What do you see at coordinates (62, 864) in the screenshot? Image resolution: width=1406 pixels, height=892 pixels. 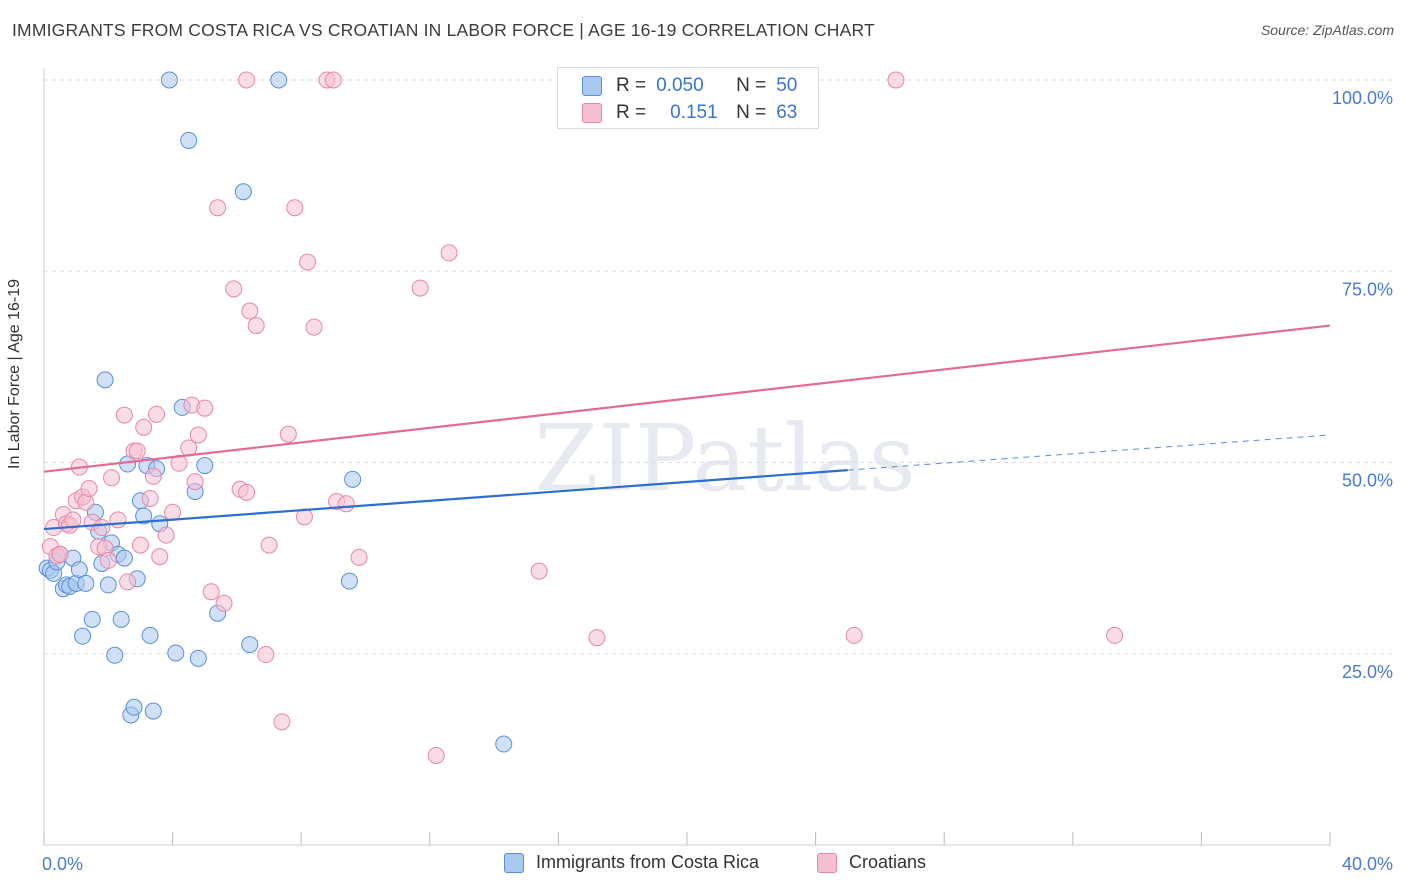 I see `x-tick-label: 0.0%` at bounding box center [62, 864].